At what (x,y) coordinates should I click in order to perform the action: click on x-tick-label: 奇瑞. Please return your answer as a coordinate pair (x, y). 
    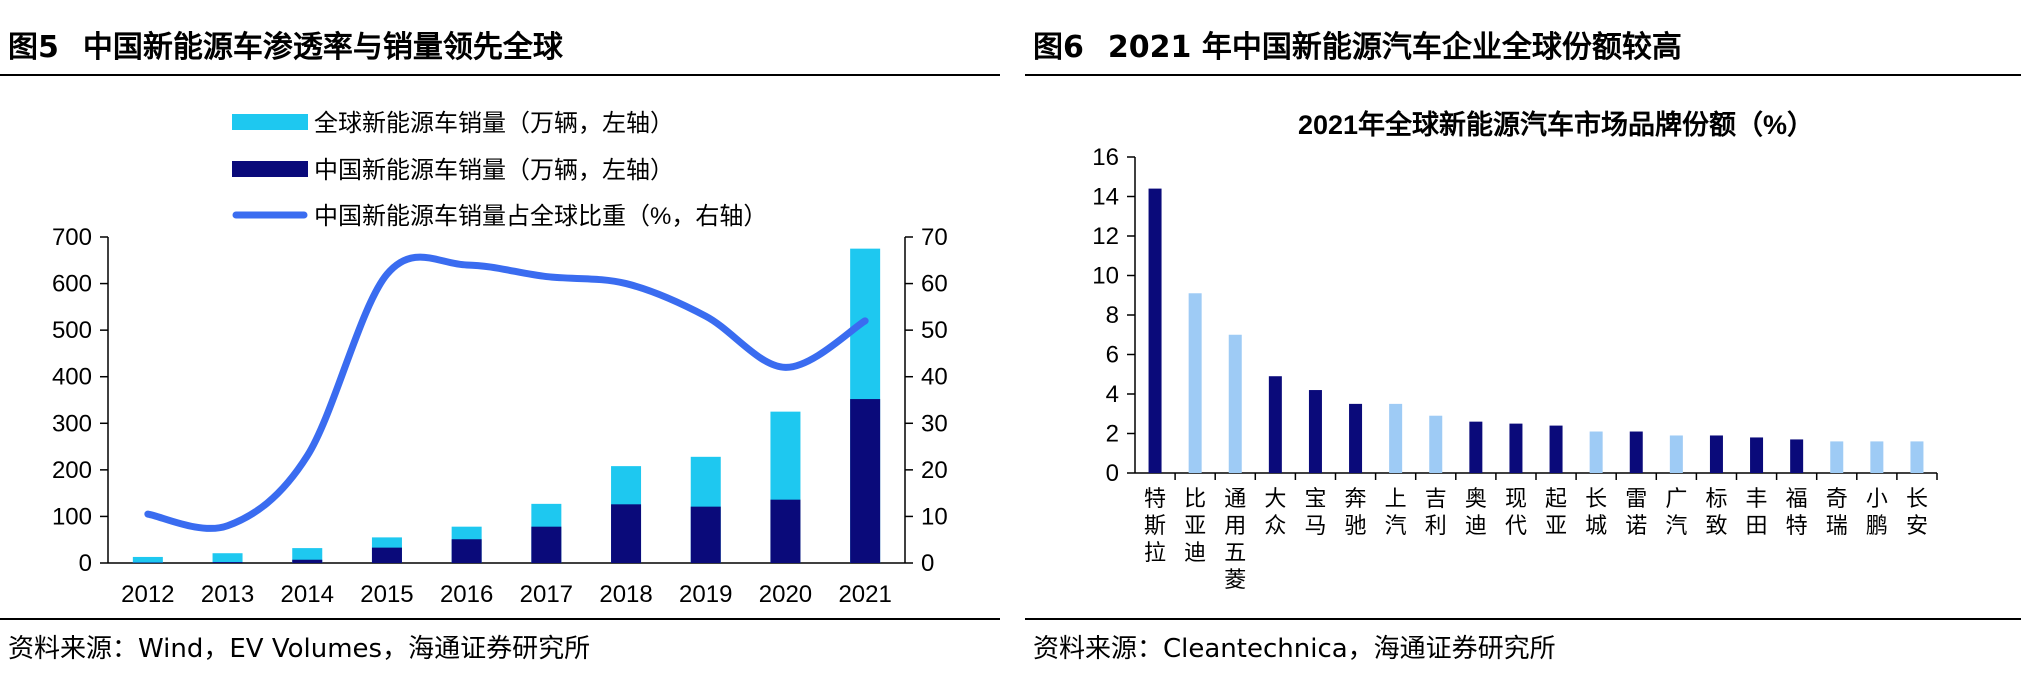
    Looking at the image, I should click on (1837, 512).